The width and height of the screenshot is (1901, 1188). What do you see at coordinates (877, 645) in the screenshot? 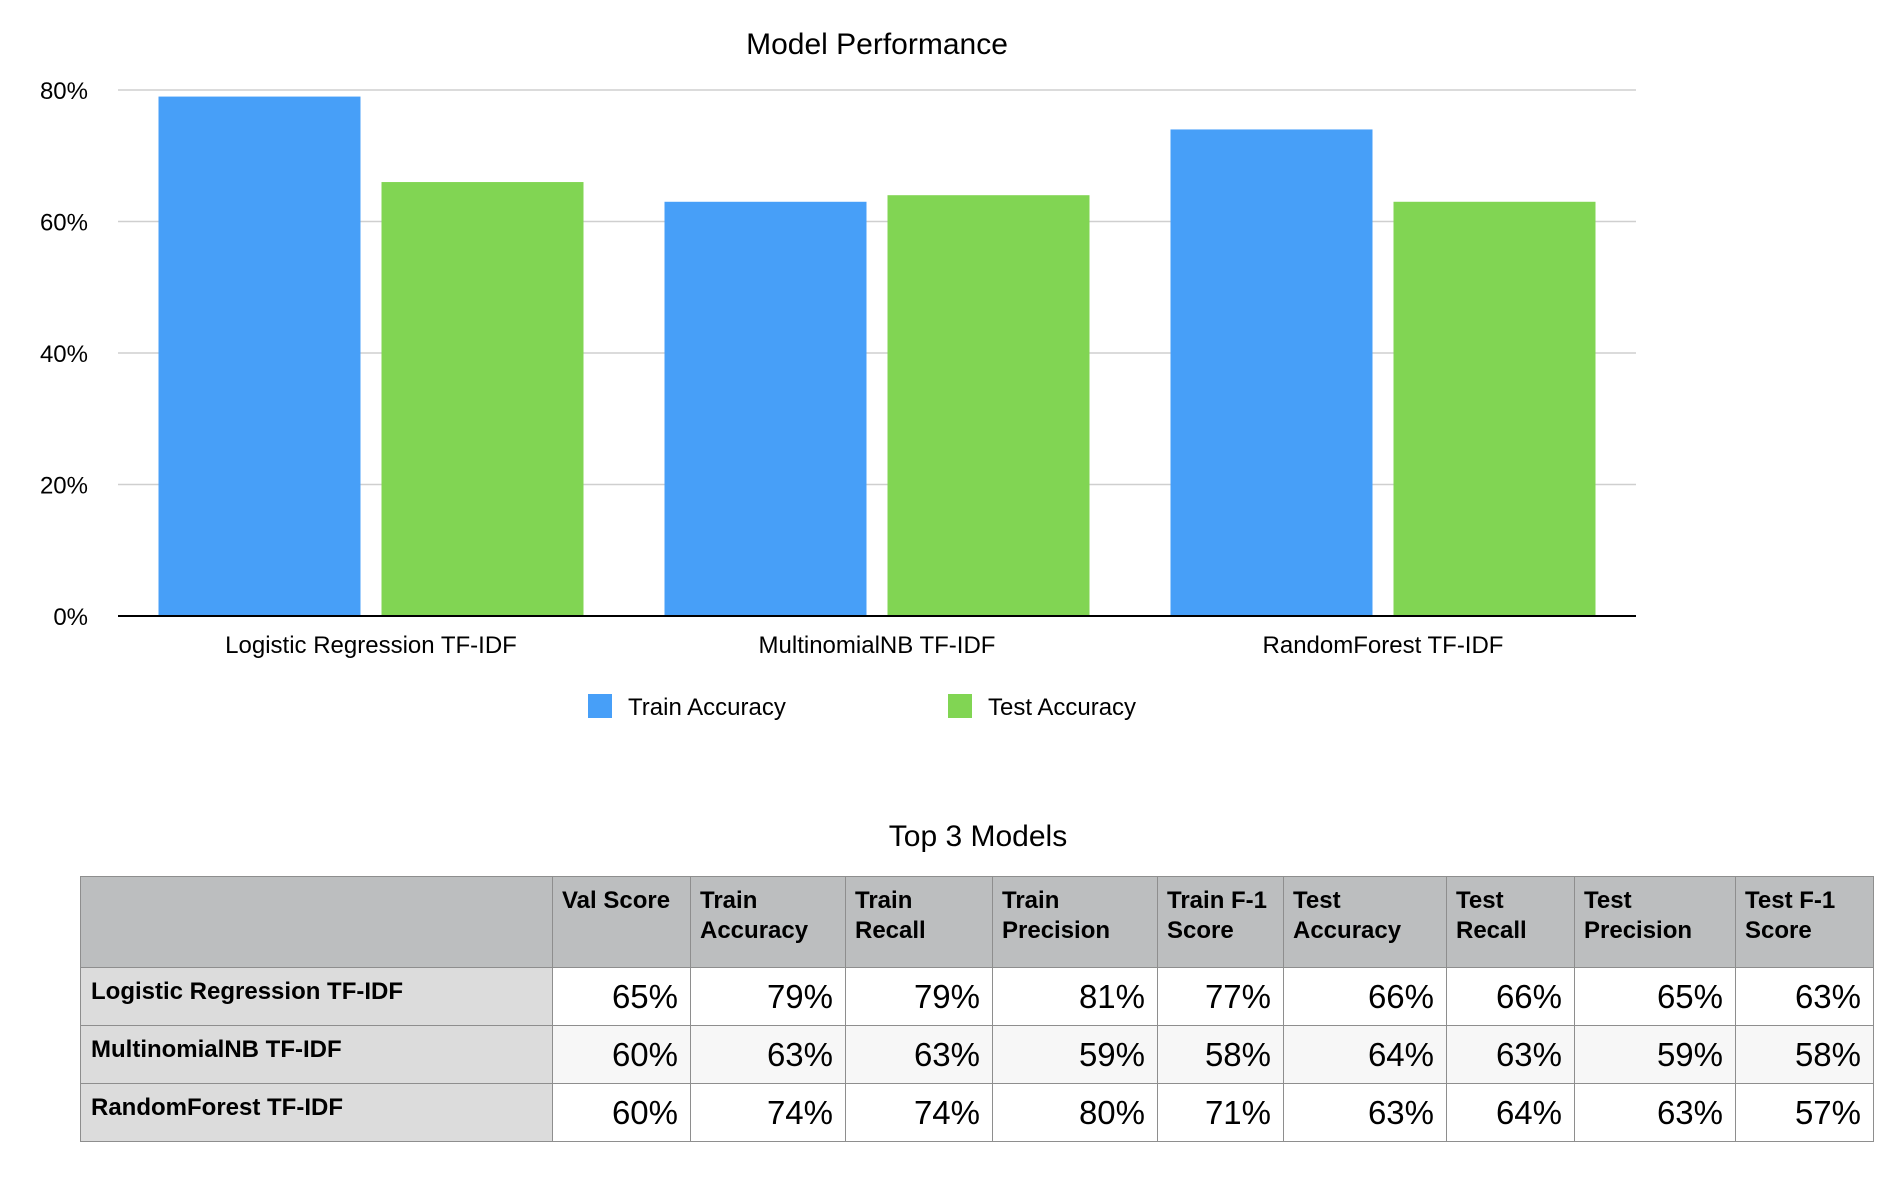
I see `x-tick-label: MultinomialNB TF-IDF` at bounding box center [877, 645].